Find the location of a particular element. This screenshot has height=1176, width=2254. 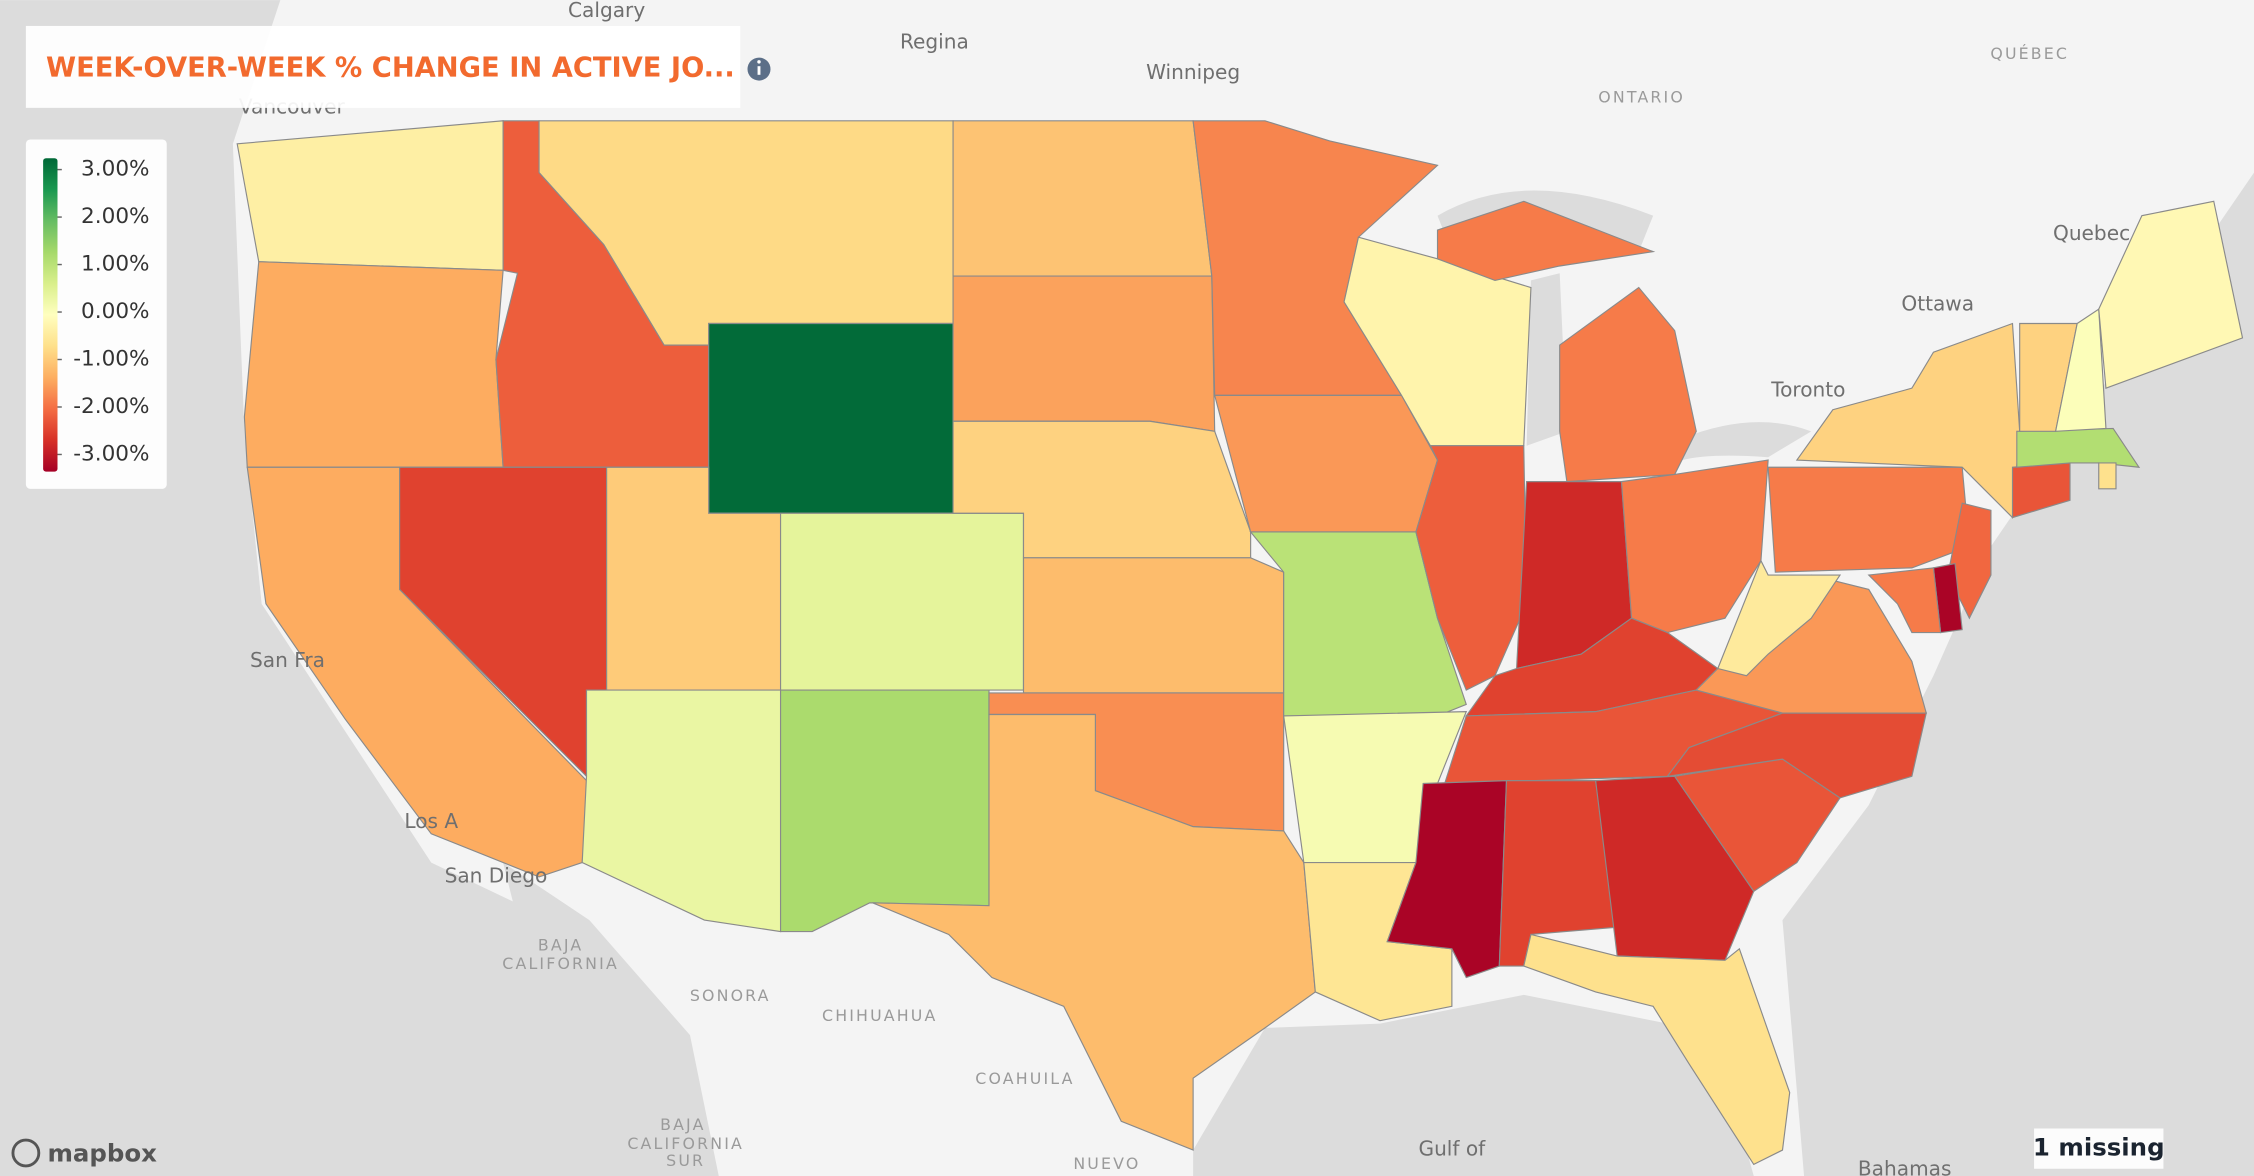

colorbar-tick-label: -2.00% is located at coordinates (111, 406).